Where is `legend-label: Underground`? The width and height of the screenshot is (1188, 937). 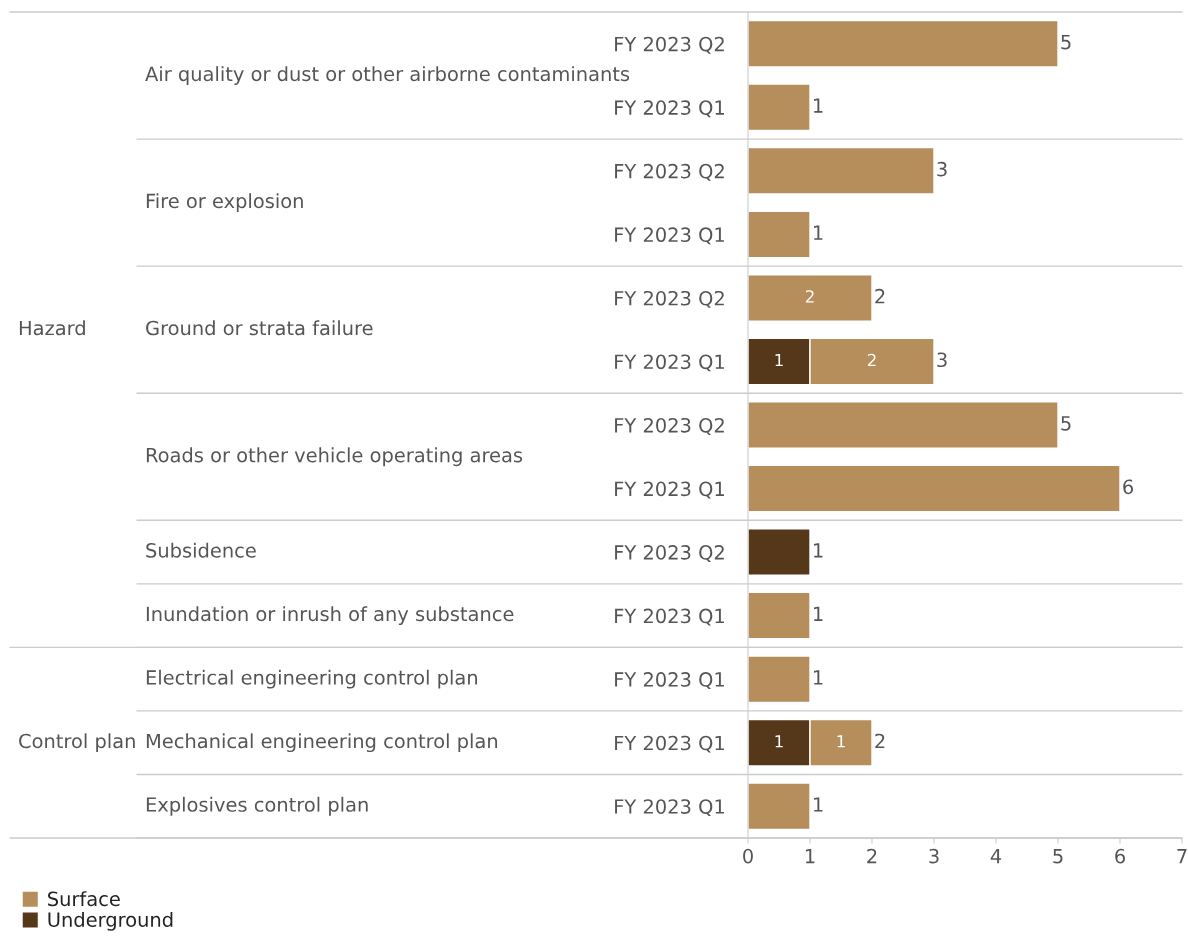 legend-label: Underground is located at coordinates (110, 921).